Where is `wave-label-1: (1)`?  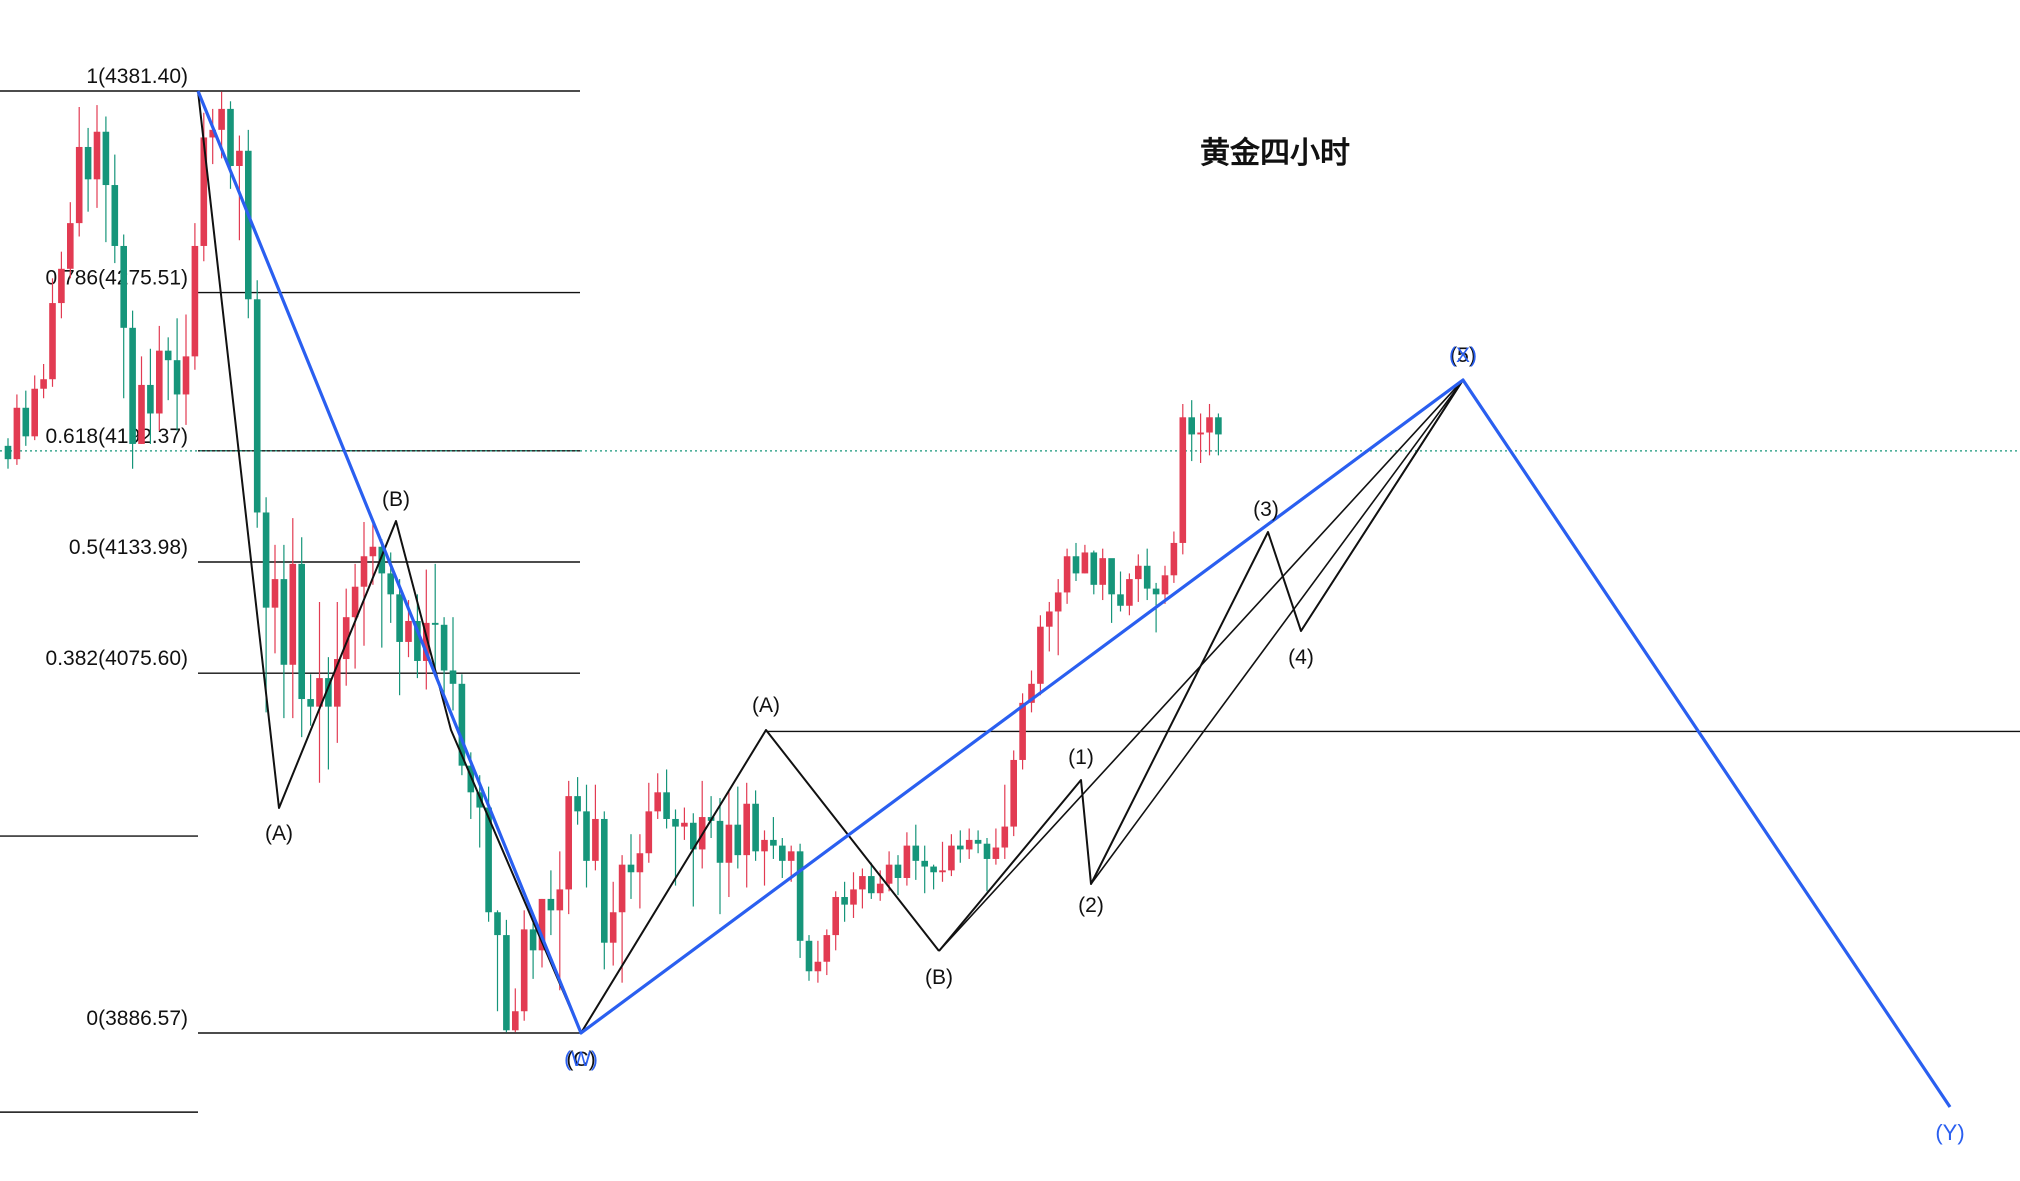
wave-label-1: (1) is located at coordinates (1081, 757).